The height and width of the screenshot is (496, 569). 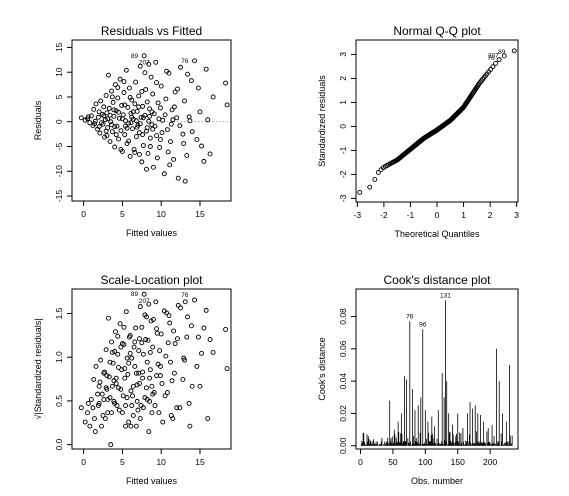 What do you see at coordinates (437, 234) in the screenshot?
I see `x-axis-label: Theoretical Quantiles` at bounding box center [437, 234].